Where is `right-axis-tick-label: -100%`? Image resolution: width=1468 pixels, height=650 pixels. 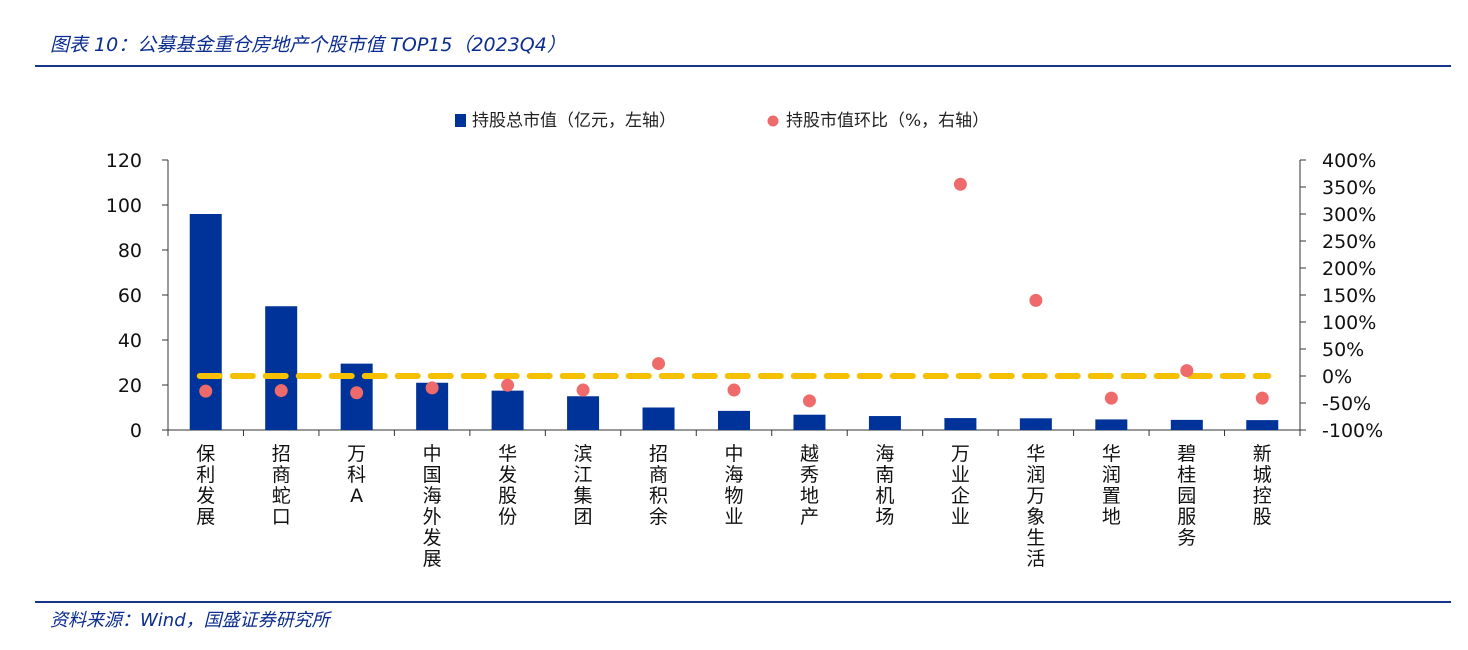 right-axis-tick-label: -100% is located at coordinates (1352, 431).